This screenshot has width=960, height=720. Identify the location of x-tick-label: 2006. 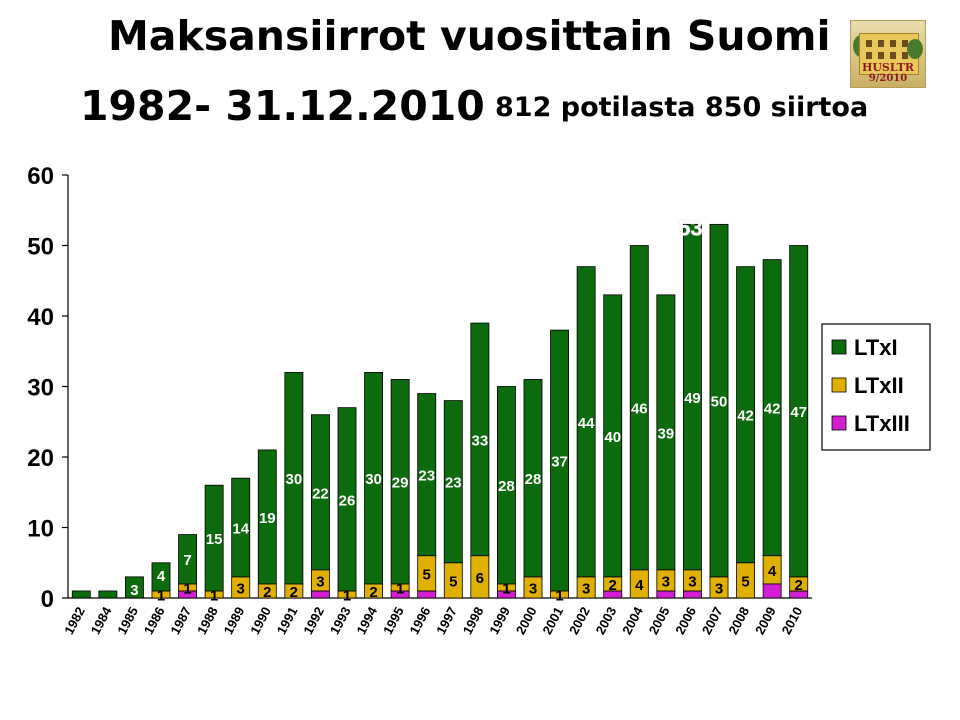
(685, 620).